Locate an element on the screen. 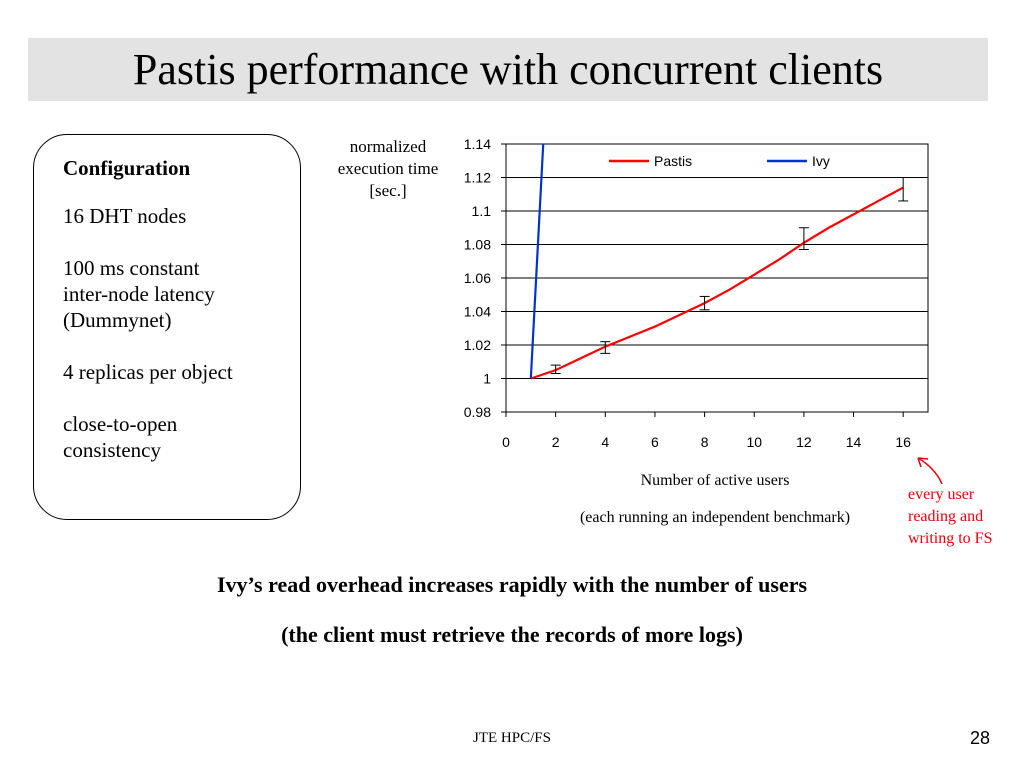  grid-lines is located at coordinates (717, 278).